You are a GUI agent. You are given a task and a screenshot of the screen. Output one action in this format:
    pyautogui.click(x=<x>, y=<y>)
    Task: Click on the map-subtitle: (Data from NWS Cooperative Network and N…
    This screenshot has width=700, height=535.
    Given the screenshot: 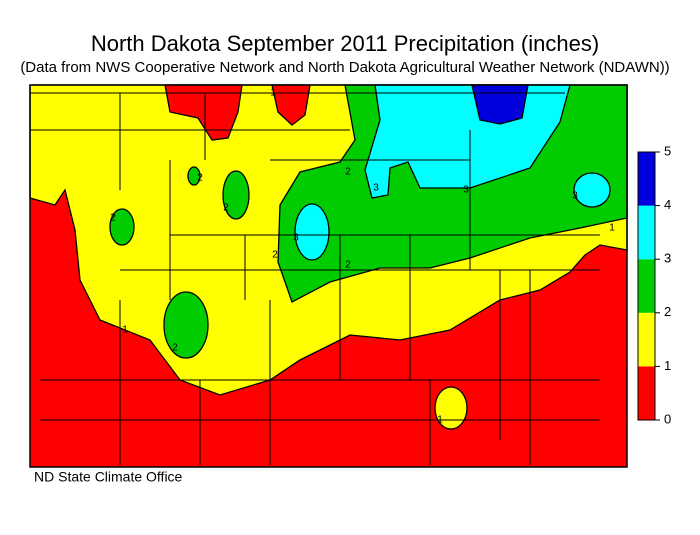 What is the action you would take?
    pyautogui.click(x=344, y=67)
    